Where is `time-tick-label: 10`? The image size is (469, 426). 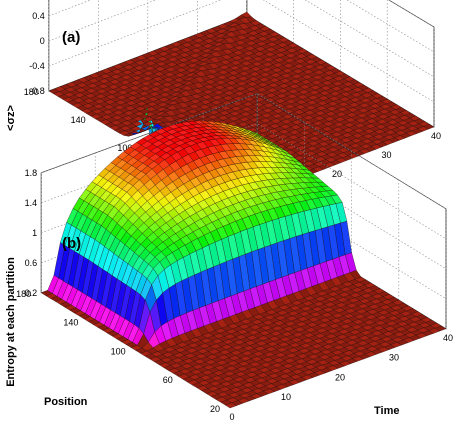 time-tick-label: 10 is located at coordinates (286, 397).